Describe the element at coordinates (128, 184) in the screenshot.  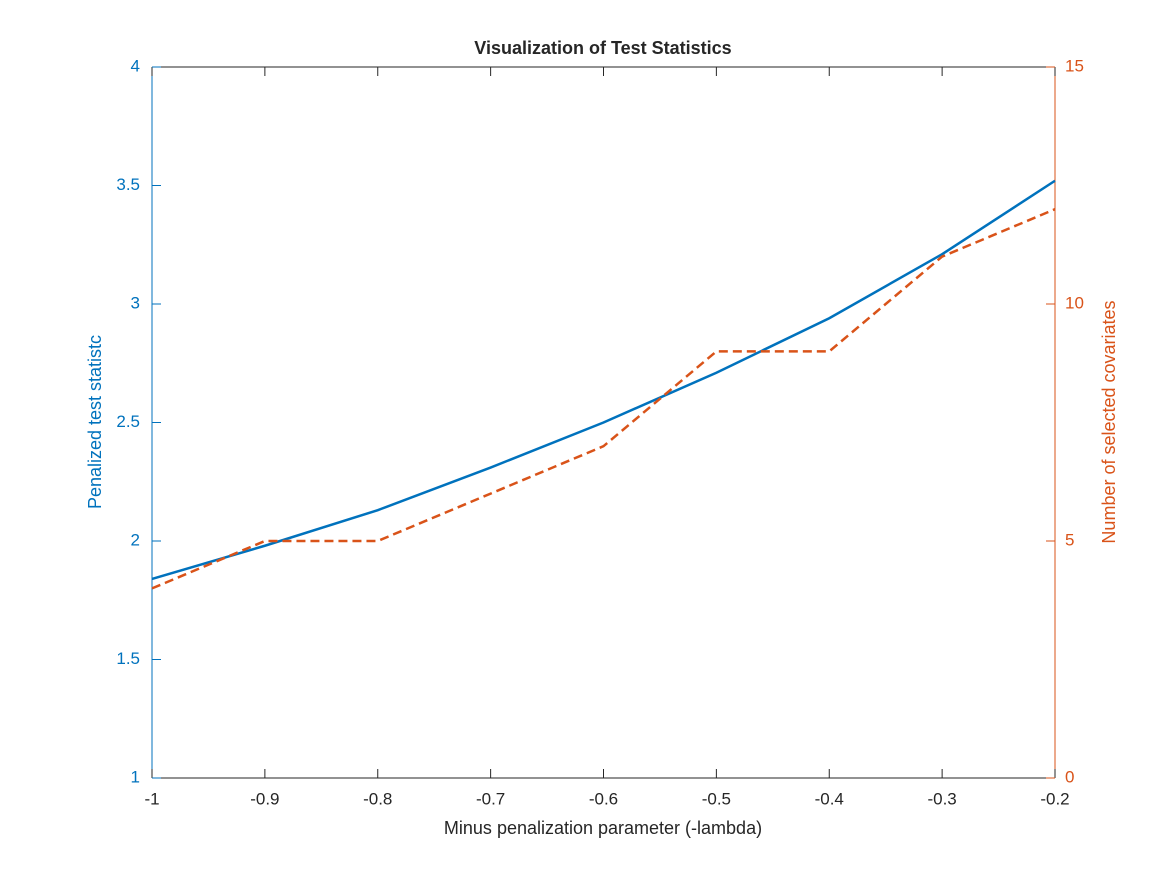
I see `y-tick-label: 3.5` at that location.